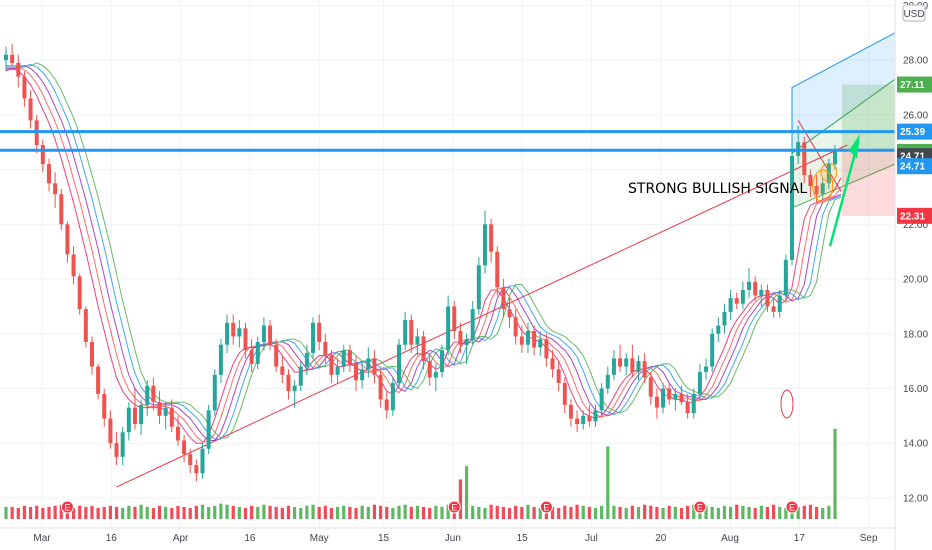  Describe the element at coordinates (869, 117) in the screenshot. I see `long-position-target` at that location.